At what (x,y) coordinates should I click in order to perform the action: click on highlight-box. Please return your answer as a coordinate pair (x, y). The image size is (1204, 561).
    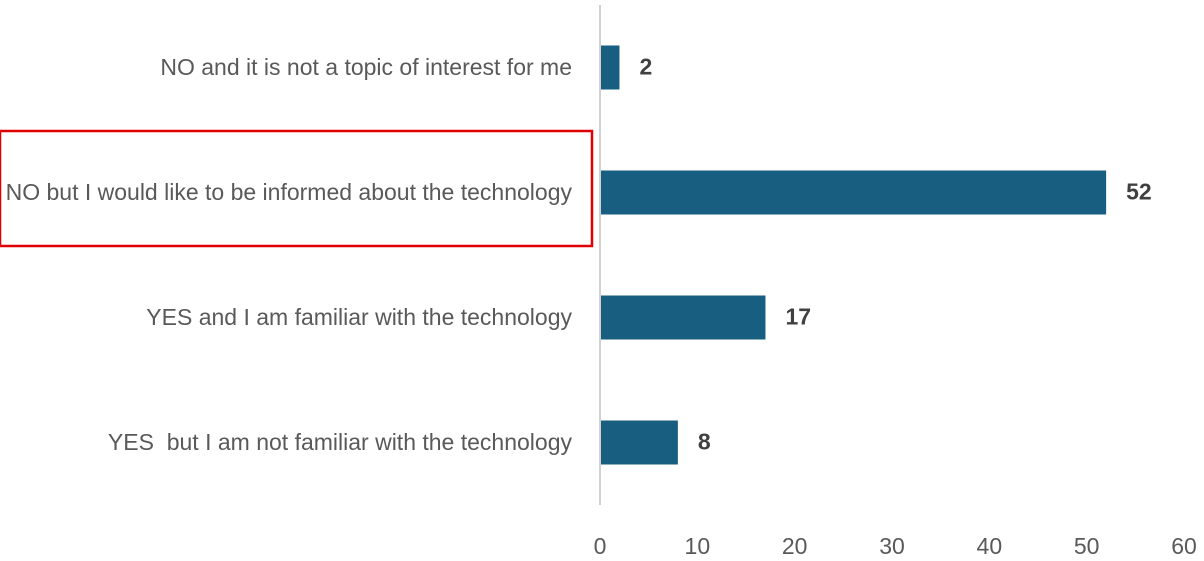
    Looking at the image, I should click on (297, 188).